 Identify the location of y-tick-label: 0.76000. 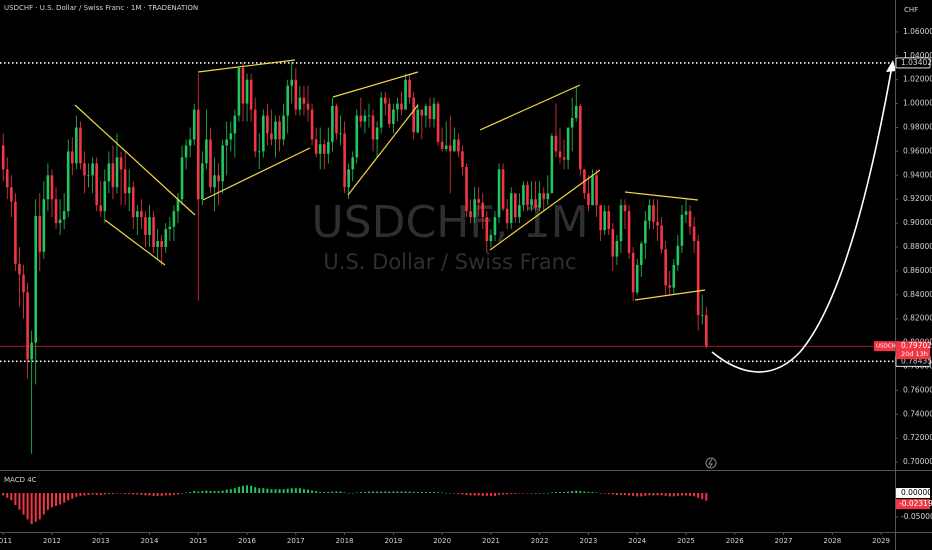
(917, 389).